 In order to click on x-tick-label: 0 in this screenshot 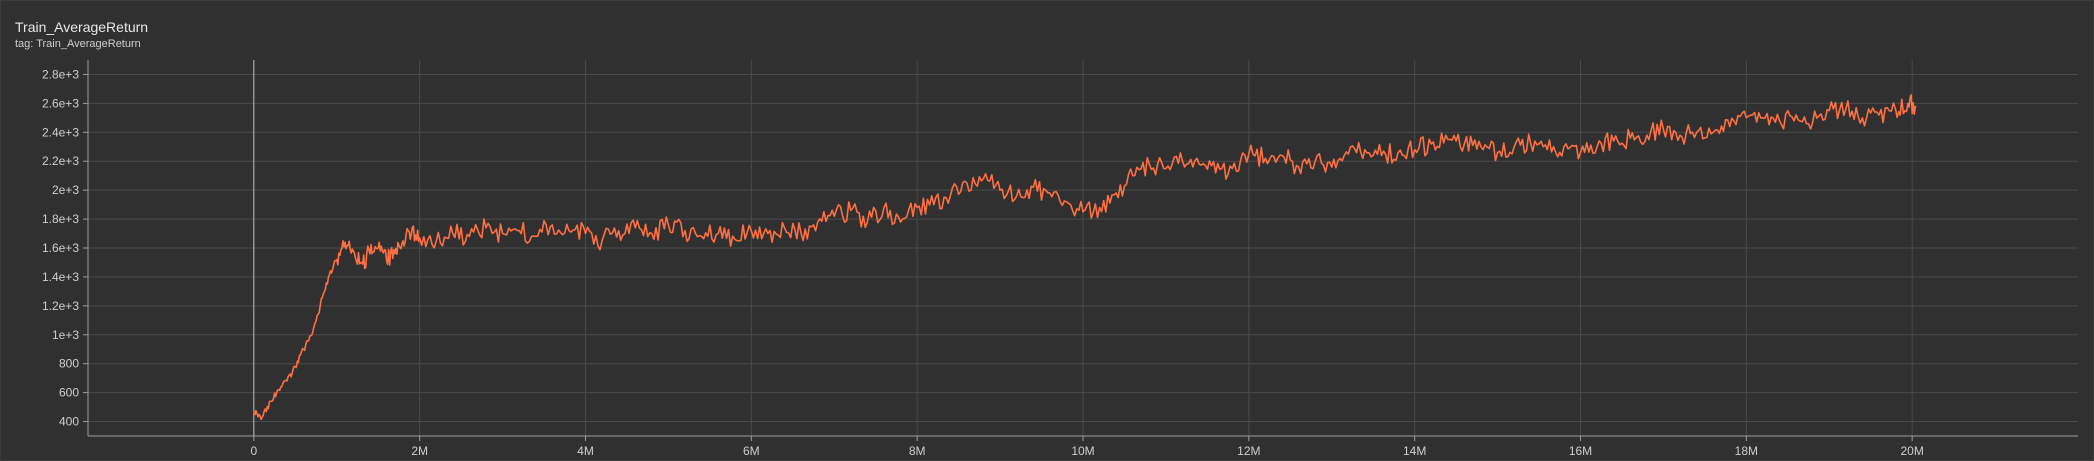, I will do `click(253, 451)`.